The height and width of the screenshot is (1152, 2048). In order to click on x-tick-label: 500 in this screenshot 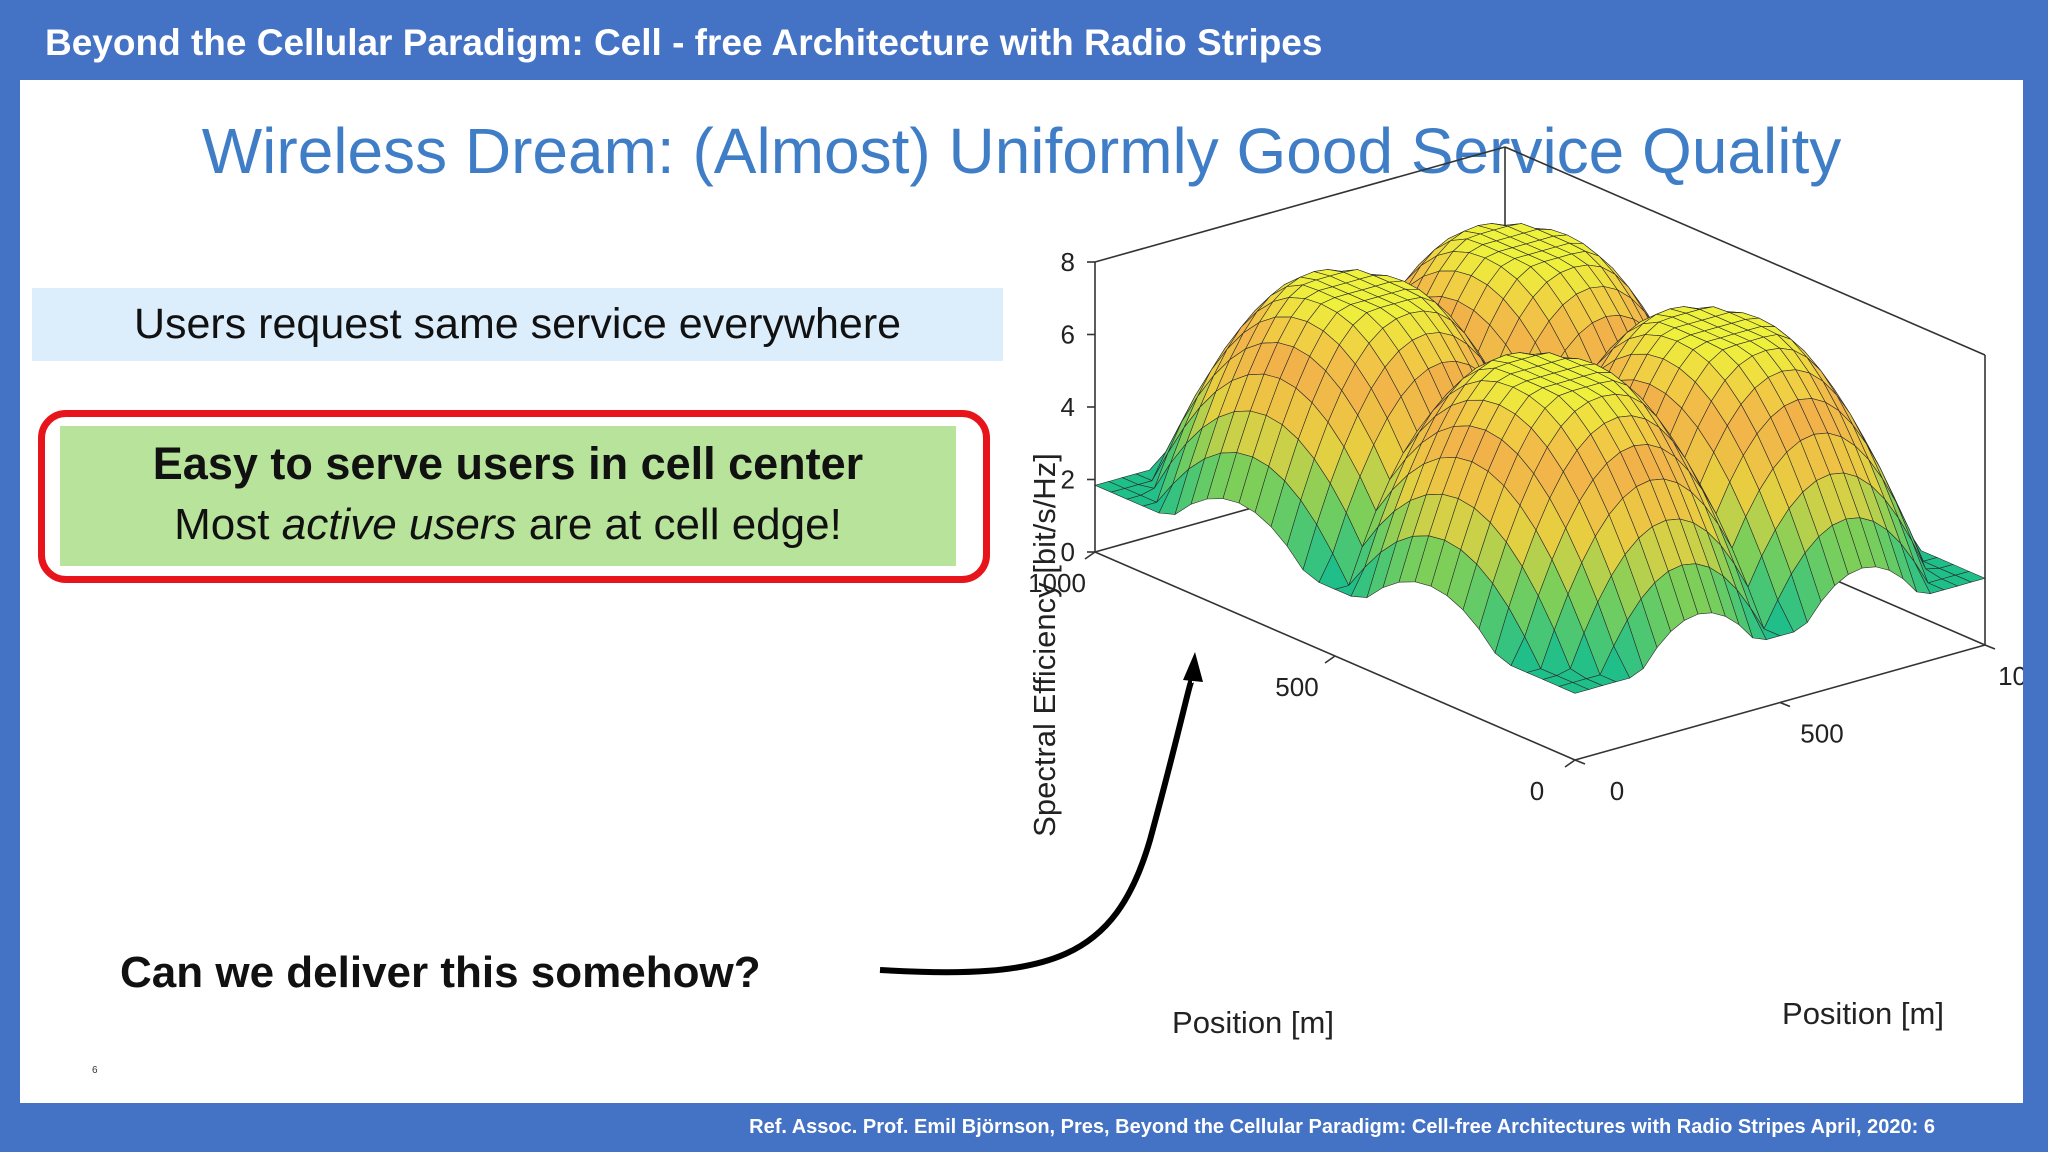, I will do `click(1296, 687)`.